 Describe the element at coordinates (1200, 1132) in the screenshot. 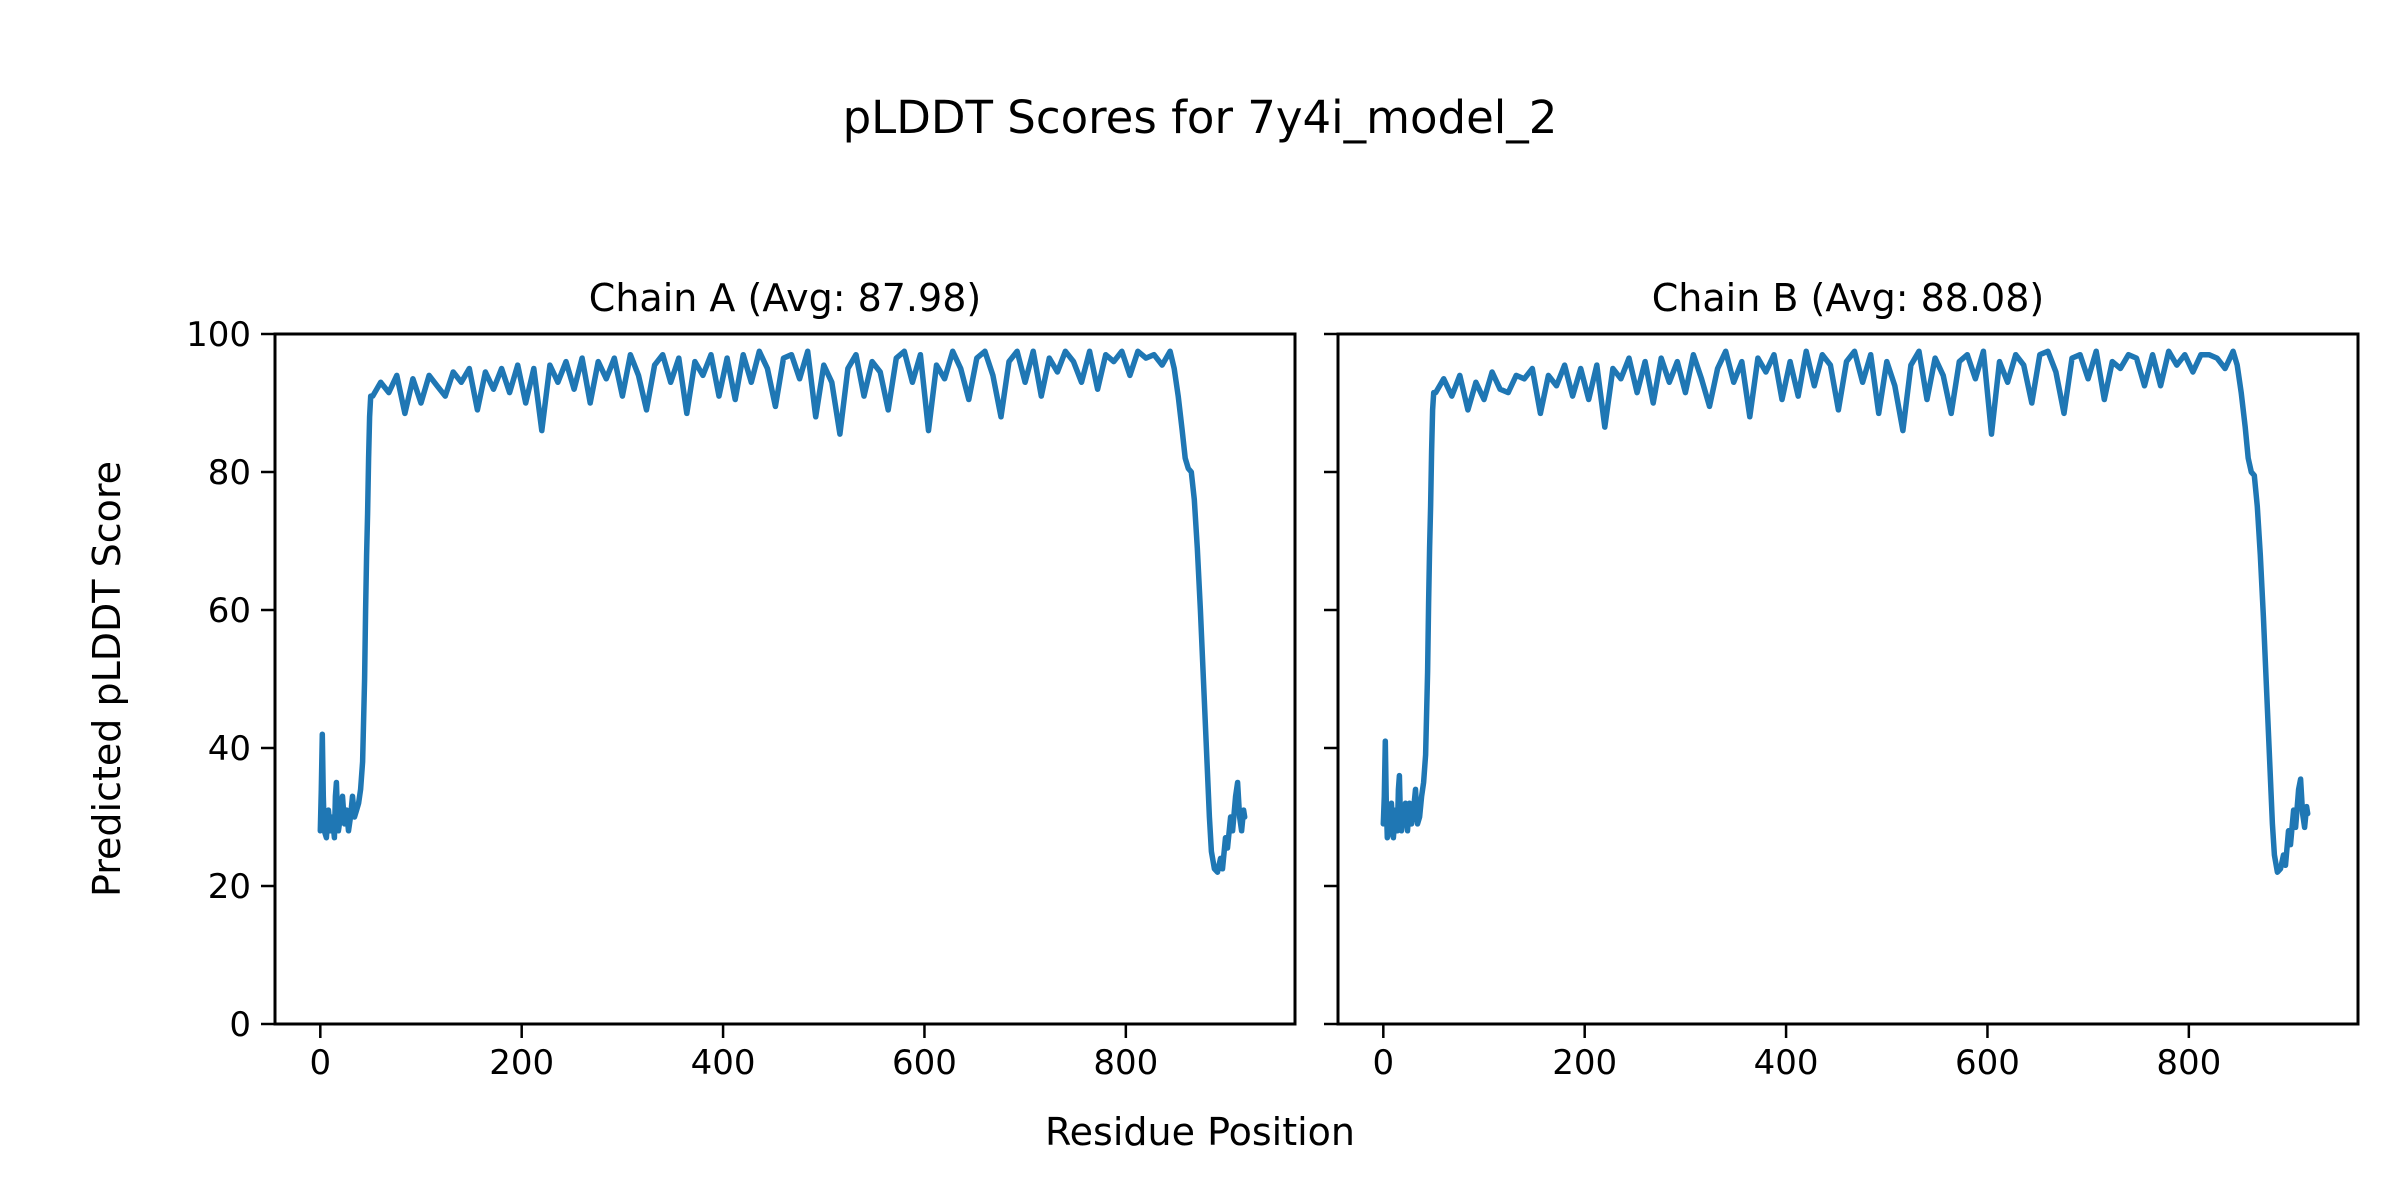

I see `x-axis-label: Residue Position` at that location.